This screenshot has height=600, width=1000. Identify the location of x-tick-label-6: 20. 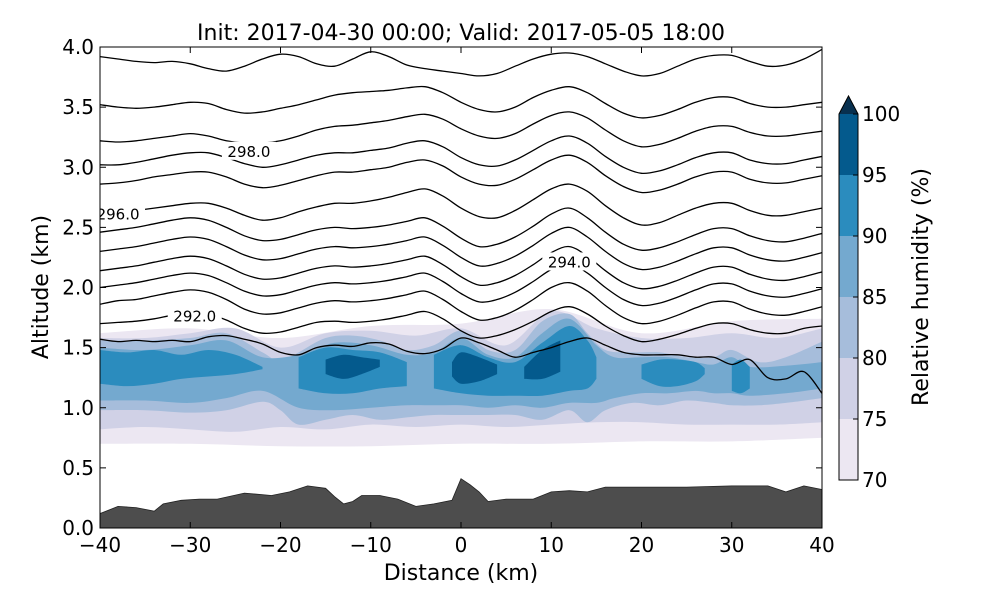
(641, 545).